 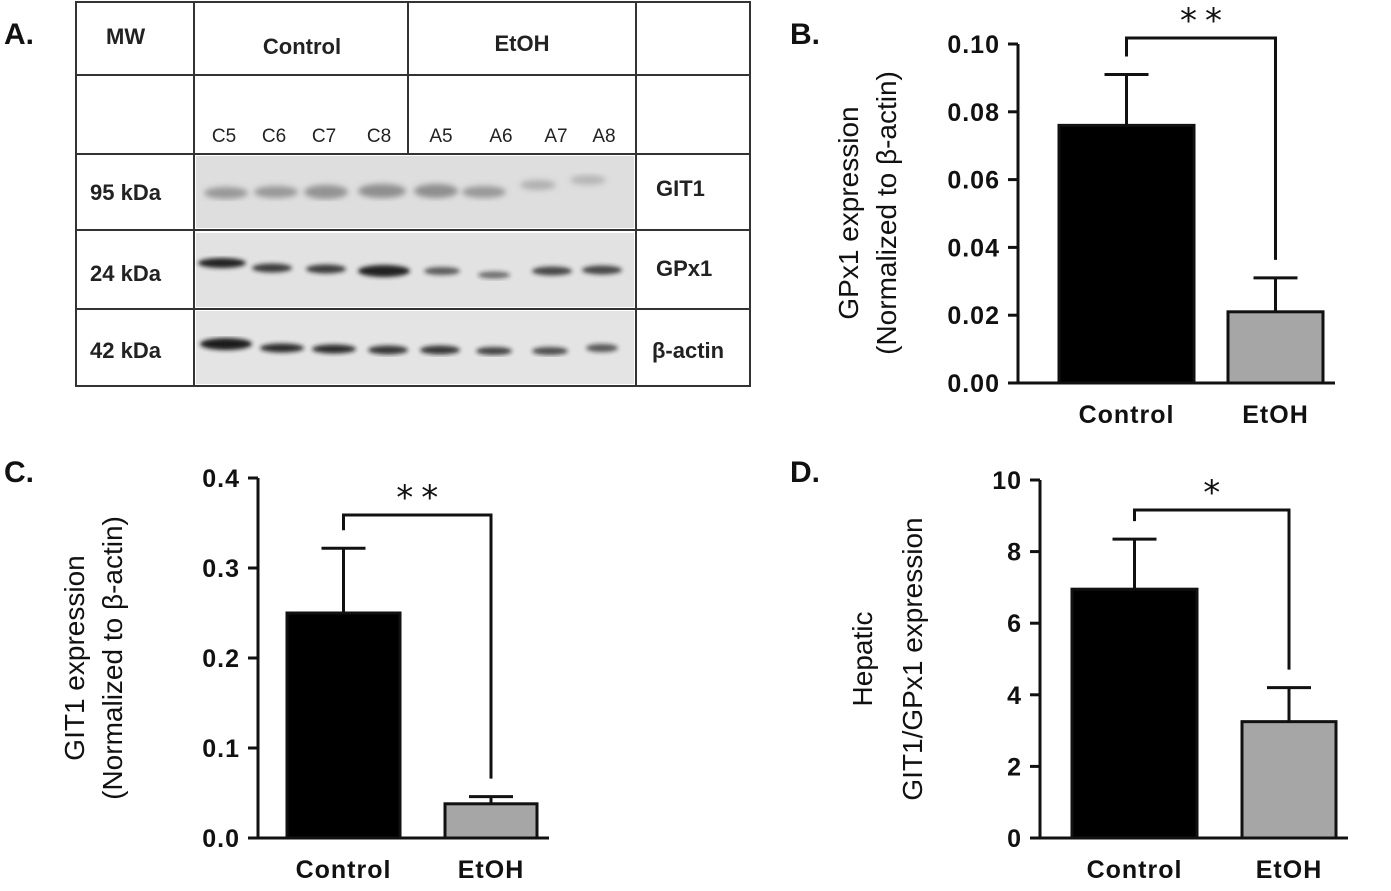 What do you see at coordinates (522, 43) in the screenshot?
I see `etoh-header: EtOH` at bounding box center [522, 43].